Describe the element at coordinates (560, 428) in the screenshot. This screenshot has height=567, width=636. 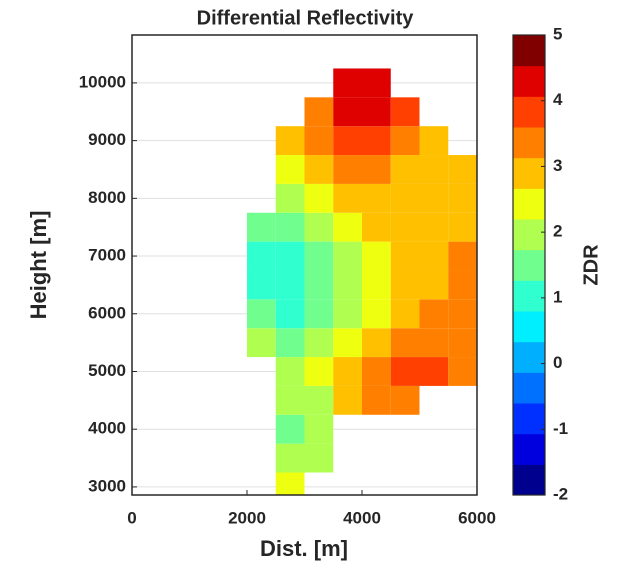
I see `colorbar-tick-label: -1` at that location.